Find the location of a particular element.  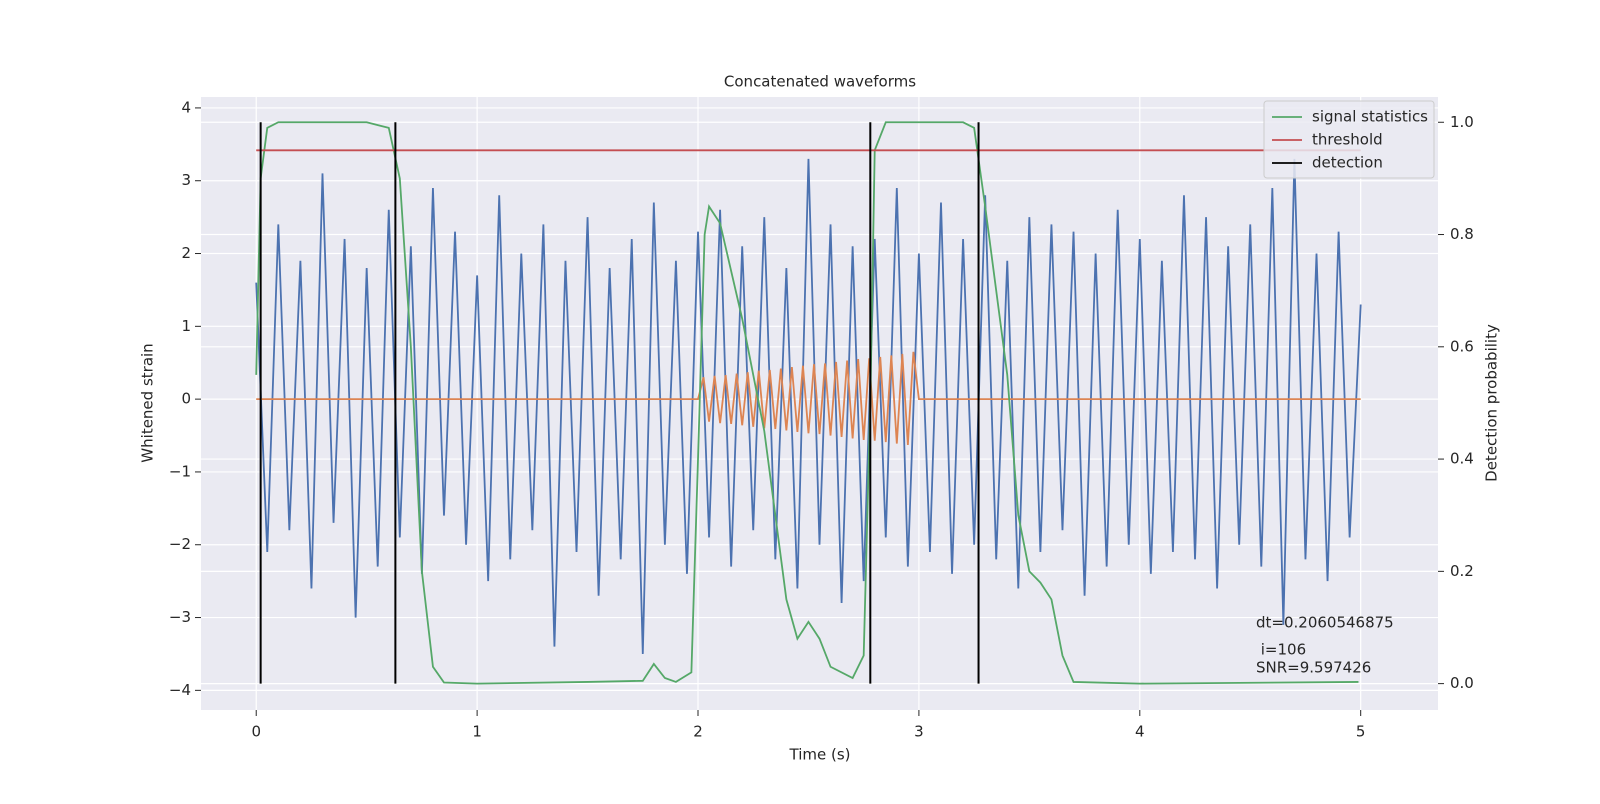

y2-tick-label: 0.2 is located at coordinates (1462, 571).